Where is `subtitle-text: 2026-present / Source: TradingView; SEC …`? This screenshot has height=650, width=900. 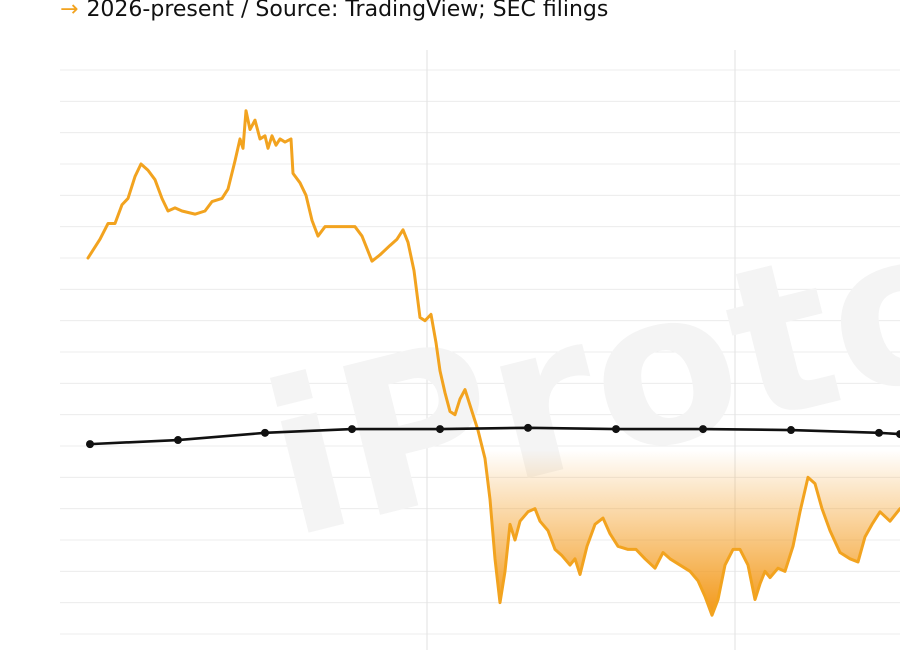 subtitle-text: 2026-present / Source: TradingView; SEC … is located at coordinates (347, 11).